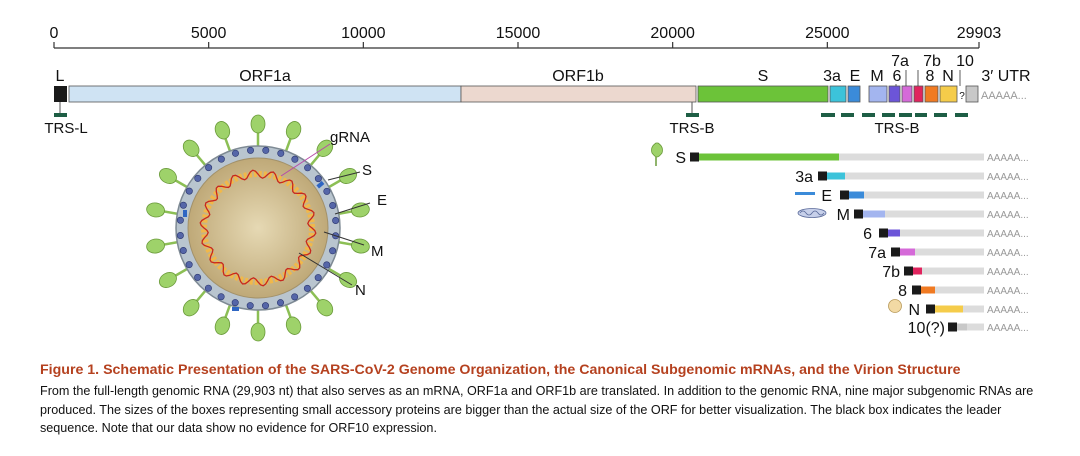  Describe the element at coordinates (518, 33) in the screenshot. I see `axis-tick-label: 15000` at that location.